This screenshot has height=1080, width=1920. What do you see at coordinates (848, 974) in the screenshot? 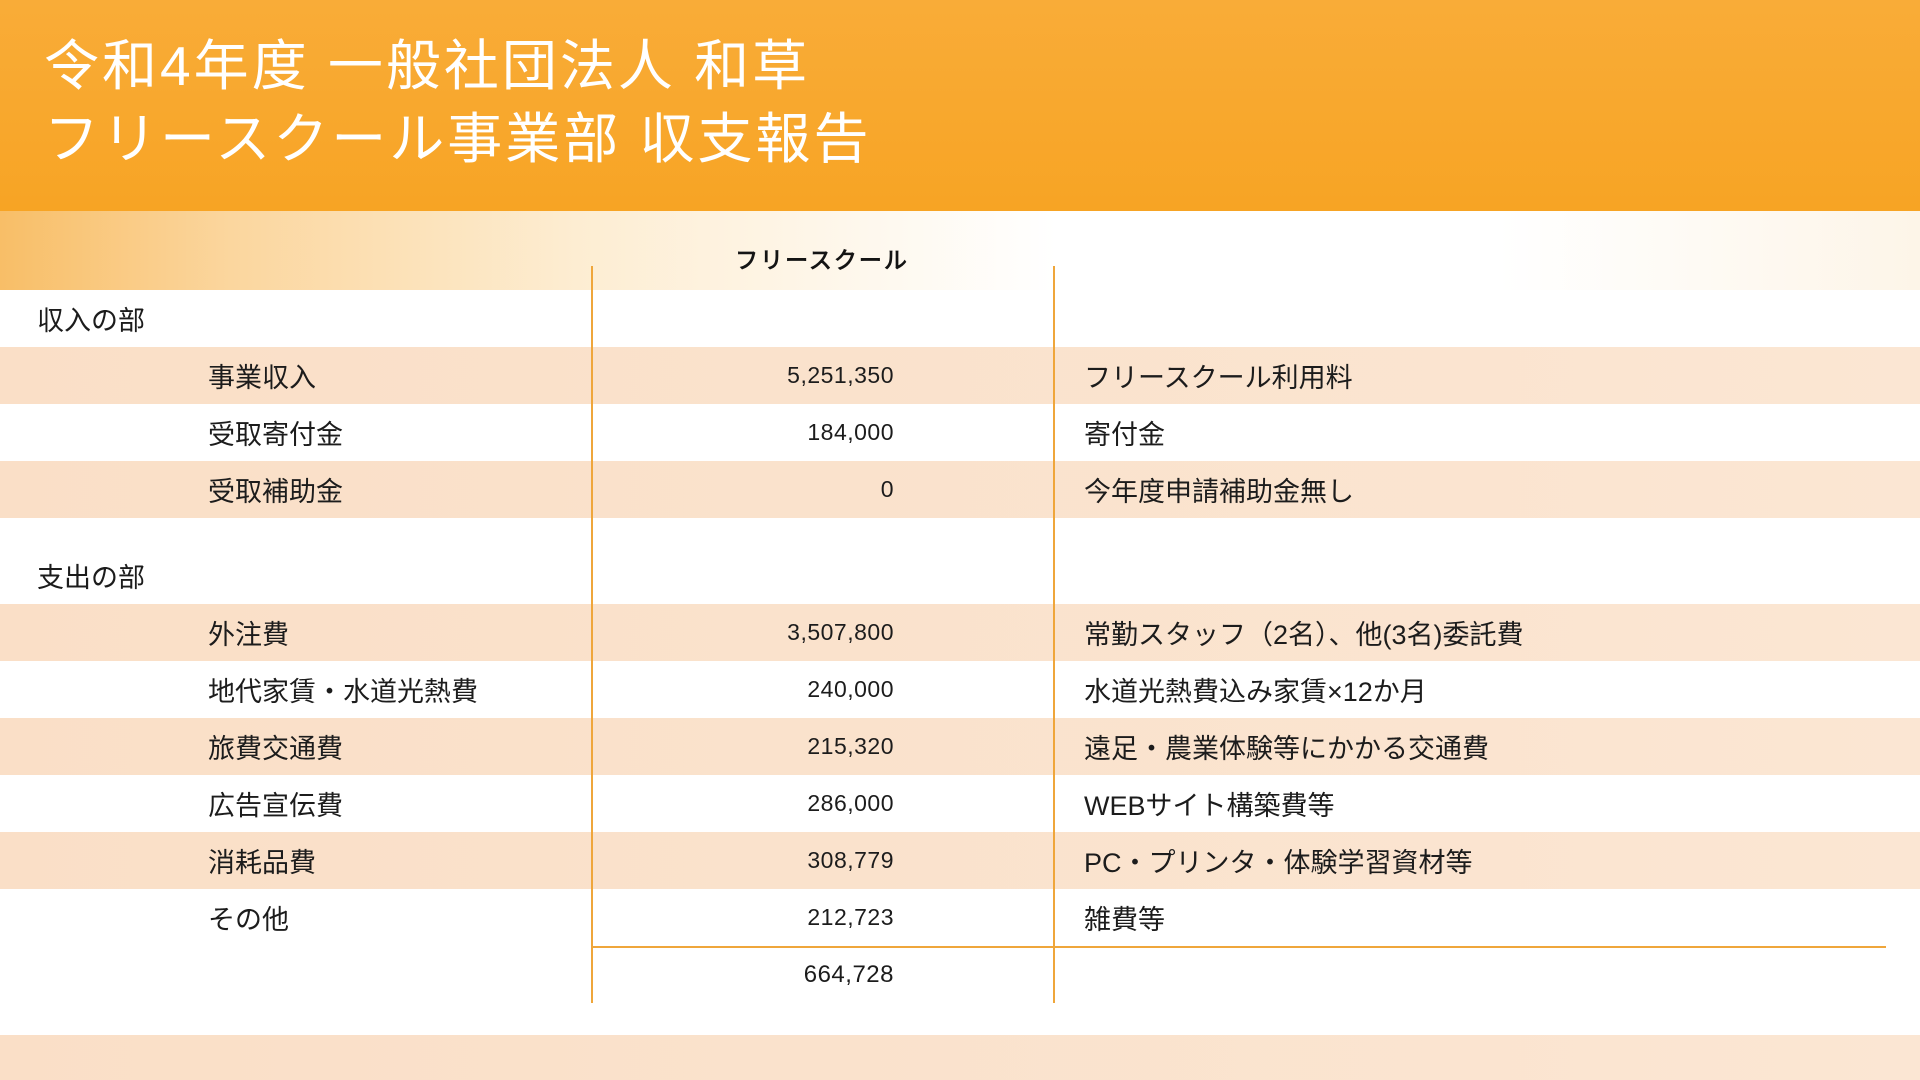
I see `total-amount-value: 664,728` at bounding box center [848, 974].